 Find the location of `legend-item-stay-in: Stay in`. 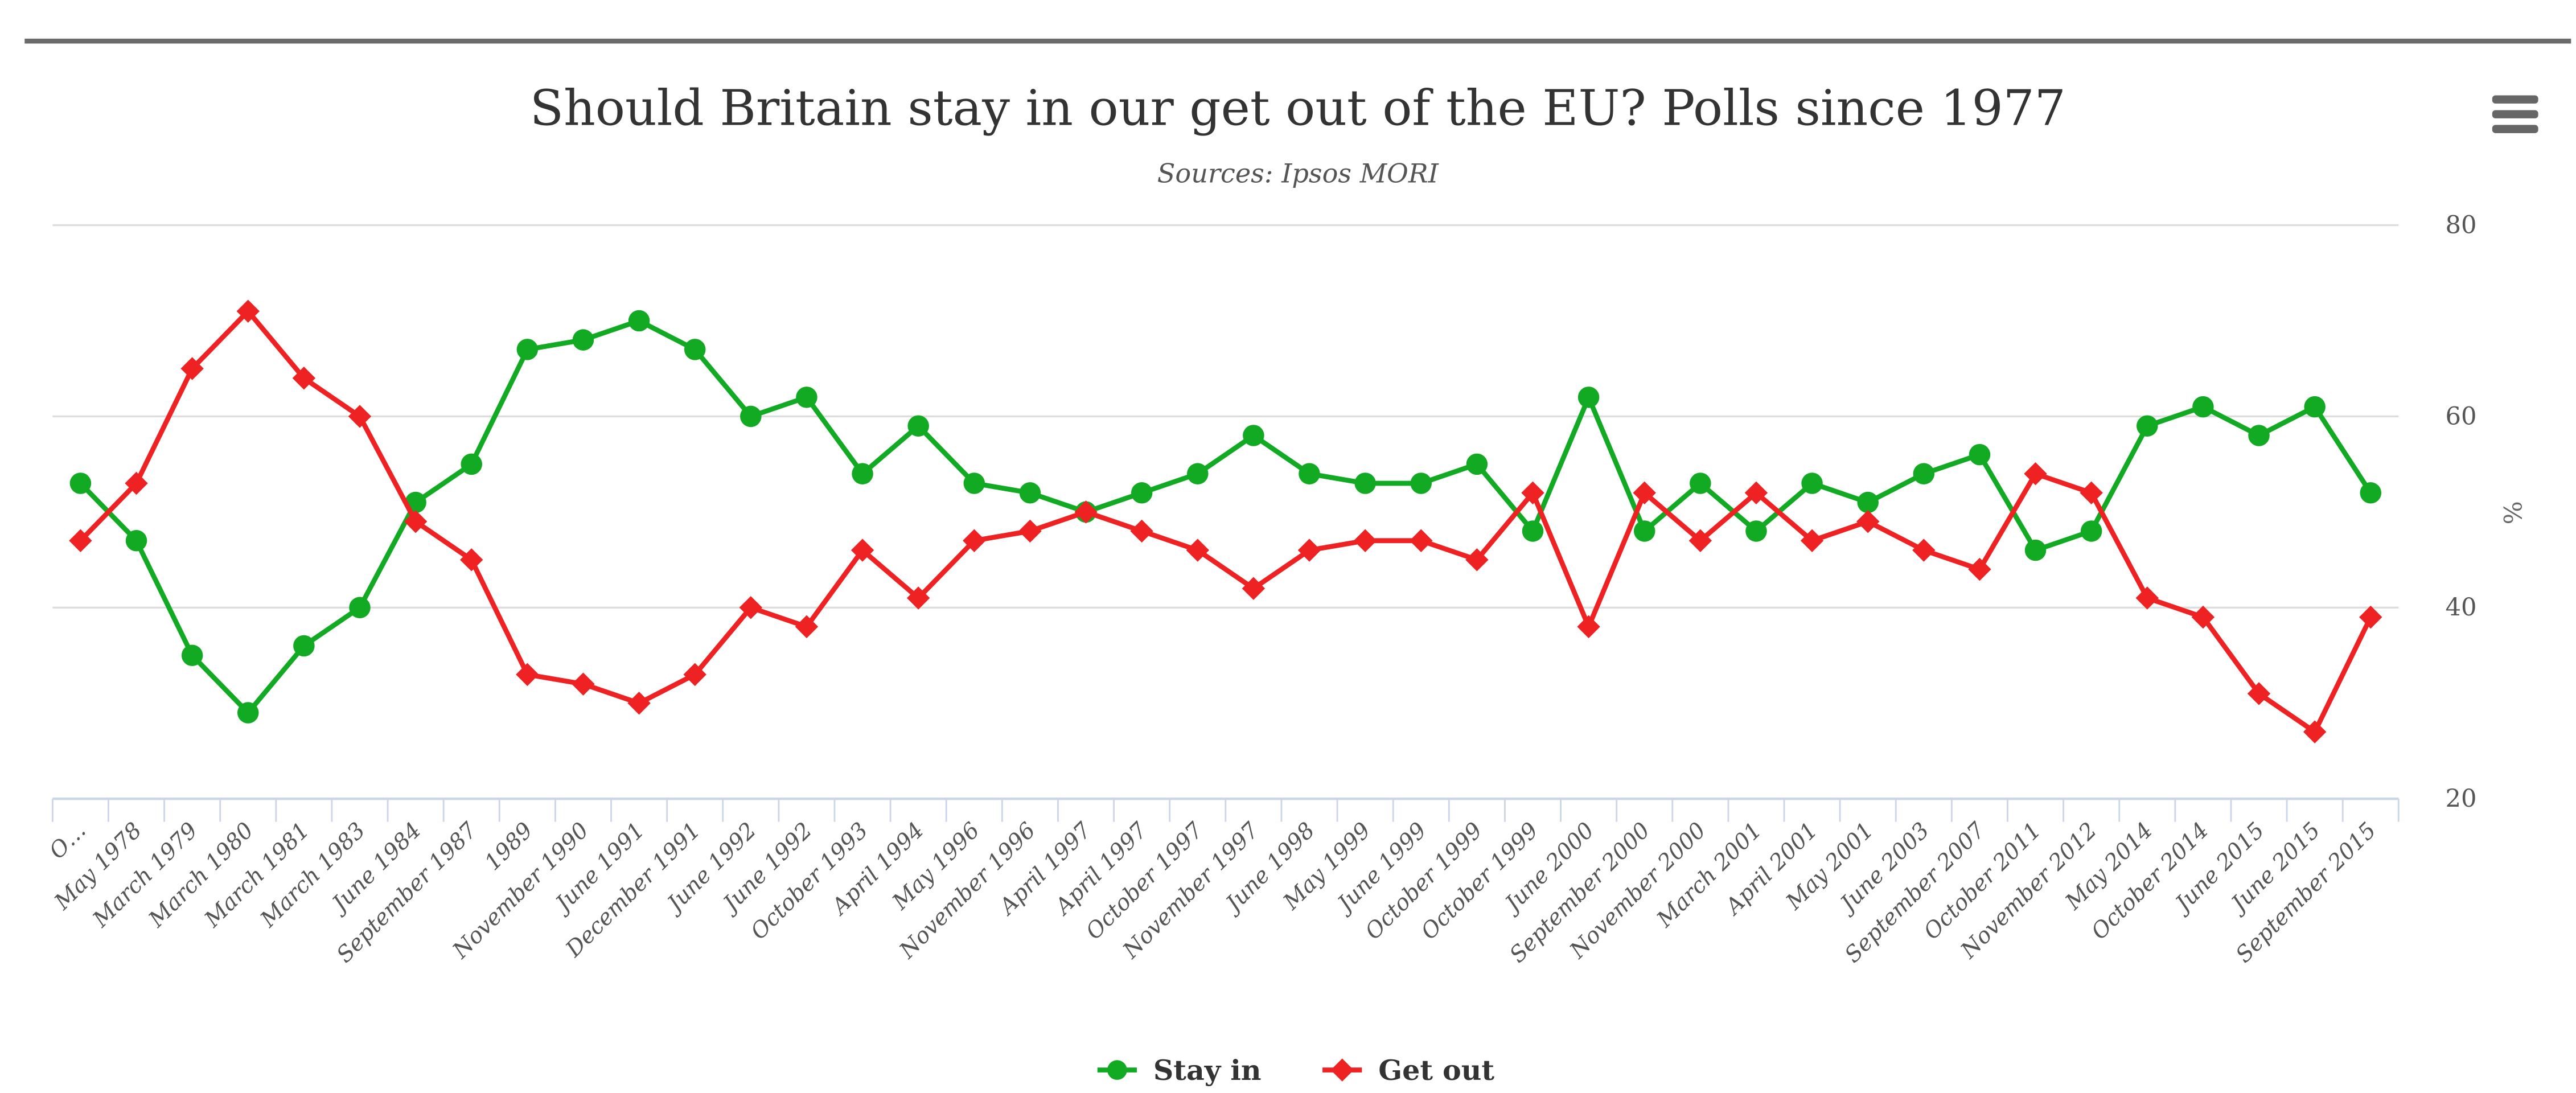

legend-item-stay-in: Stay in is located at coordinates (1179, 1070).